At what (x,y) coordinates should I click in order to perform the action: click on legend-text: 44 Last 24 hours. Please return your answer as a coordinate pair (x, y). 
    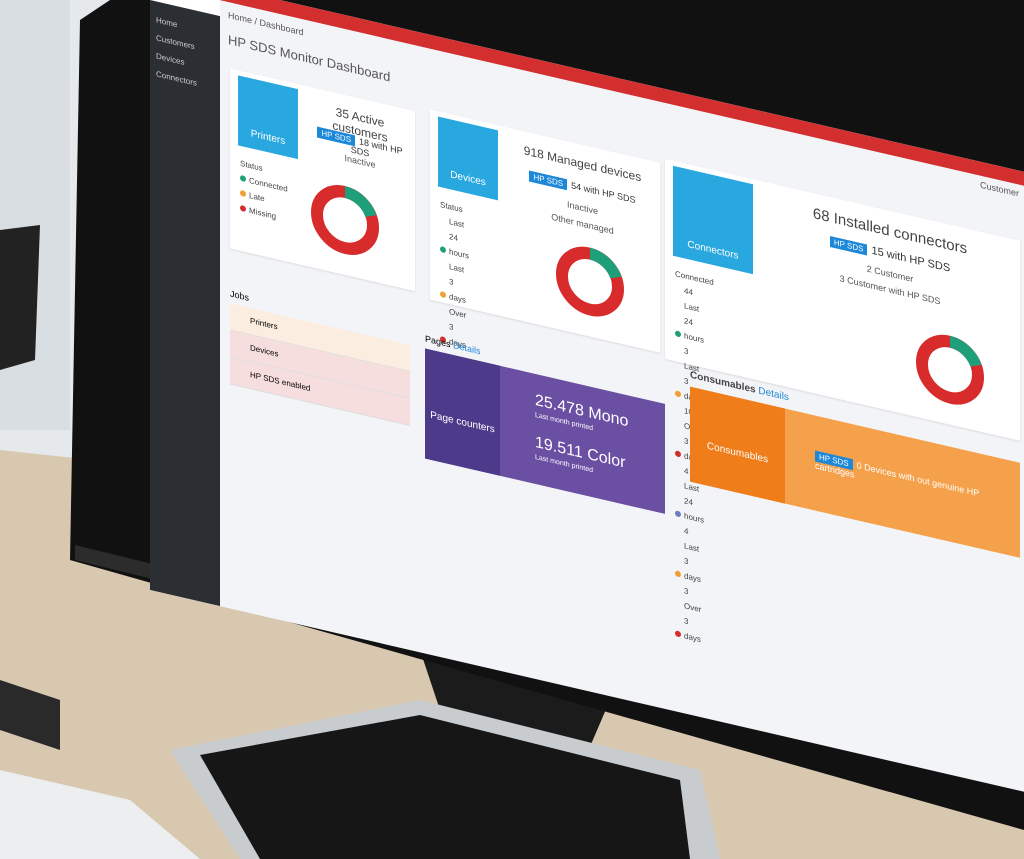
    Looking at the image, I should click on (694, 315).